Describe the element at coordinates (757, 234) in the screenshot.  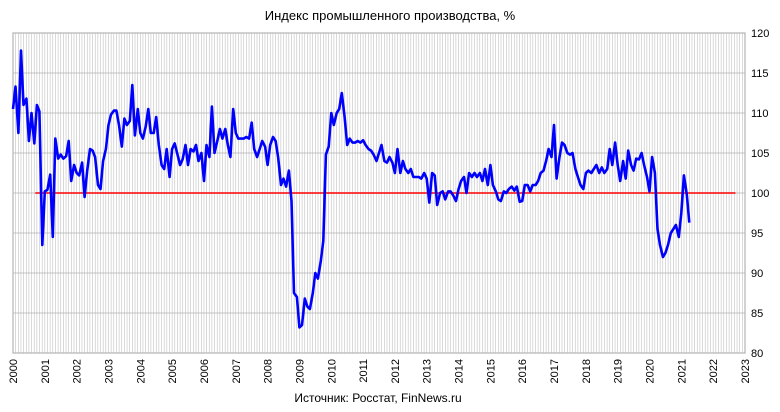
I see `y-tick-label: 95` at that location.